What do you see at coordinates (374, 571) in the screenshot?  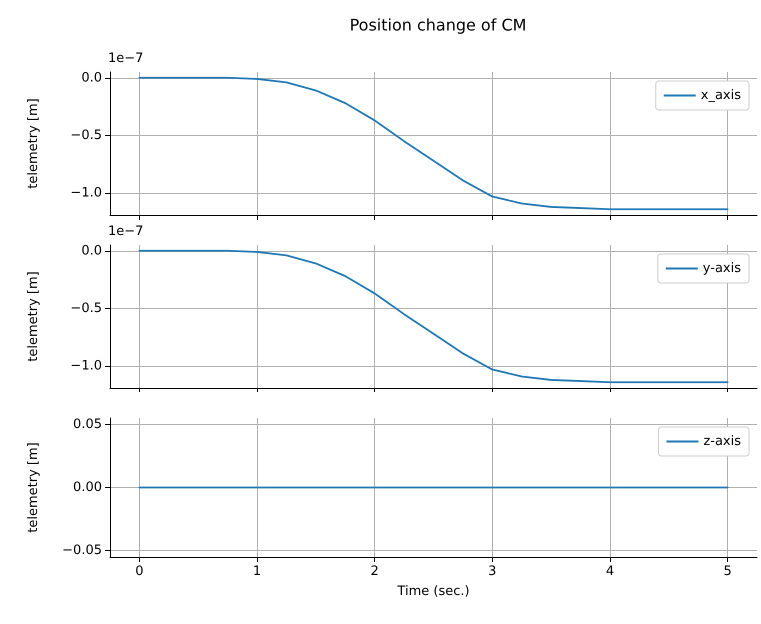 I see `x-tick-label: 2` at bounding box center [374, 571].